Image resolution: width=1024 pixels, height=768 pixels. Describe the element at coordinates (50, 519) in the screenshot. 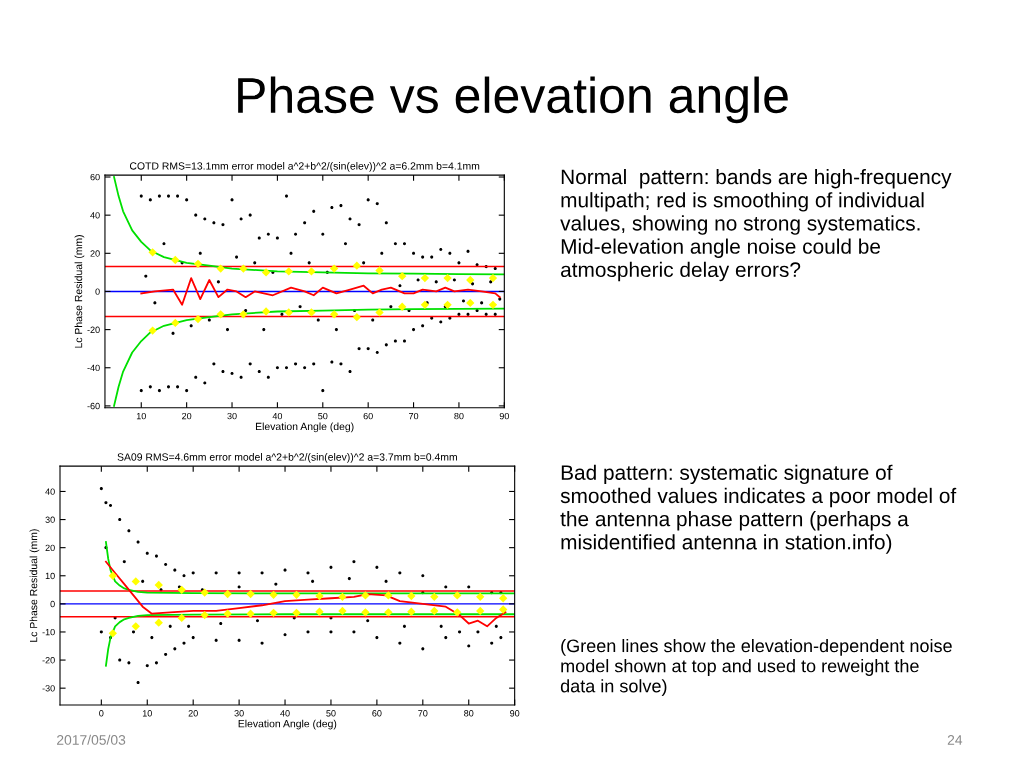

I see `y-tick-label: 30` at that location.